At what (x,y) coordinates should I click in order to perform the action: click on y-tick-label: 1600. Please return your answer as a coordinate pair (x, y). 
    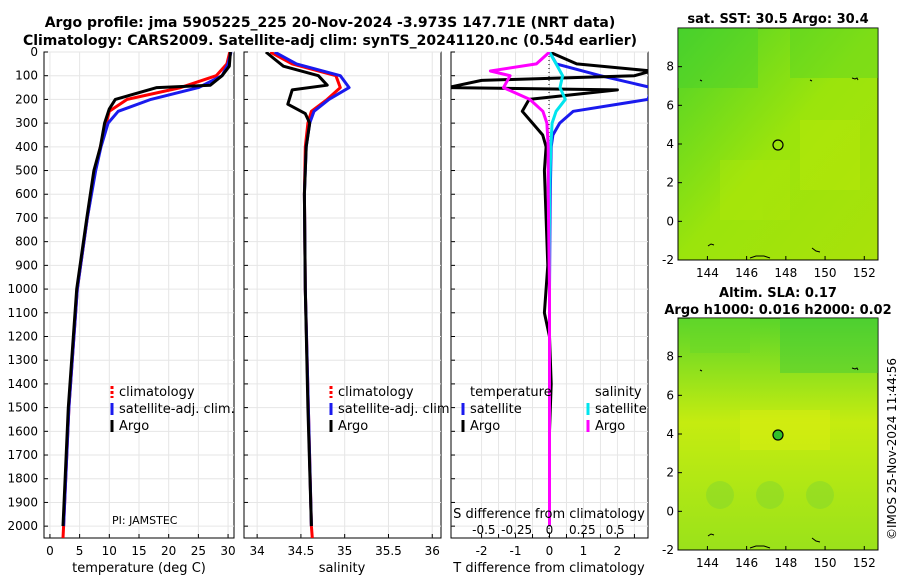
    Looking at the image, I should click on (22, 431).